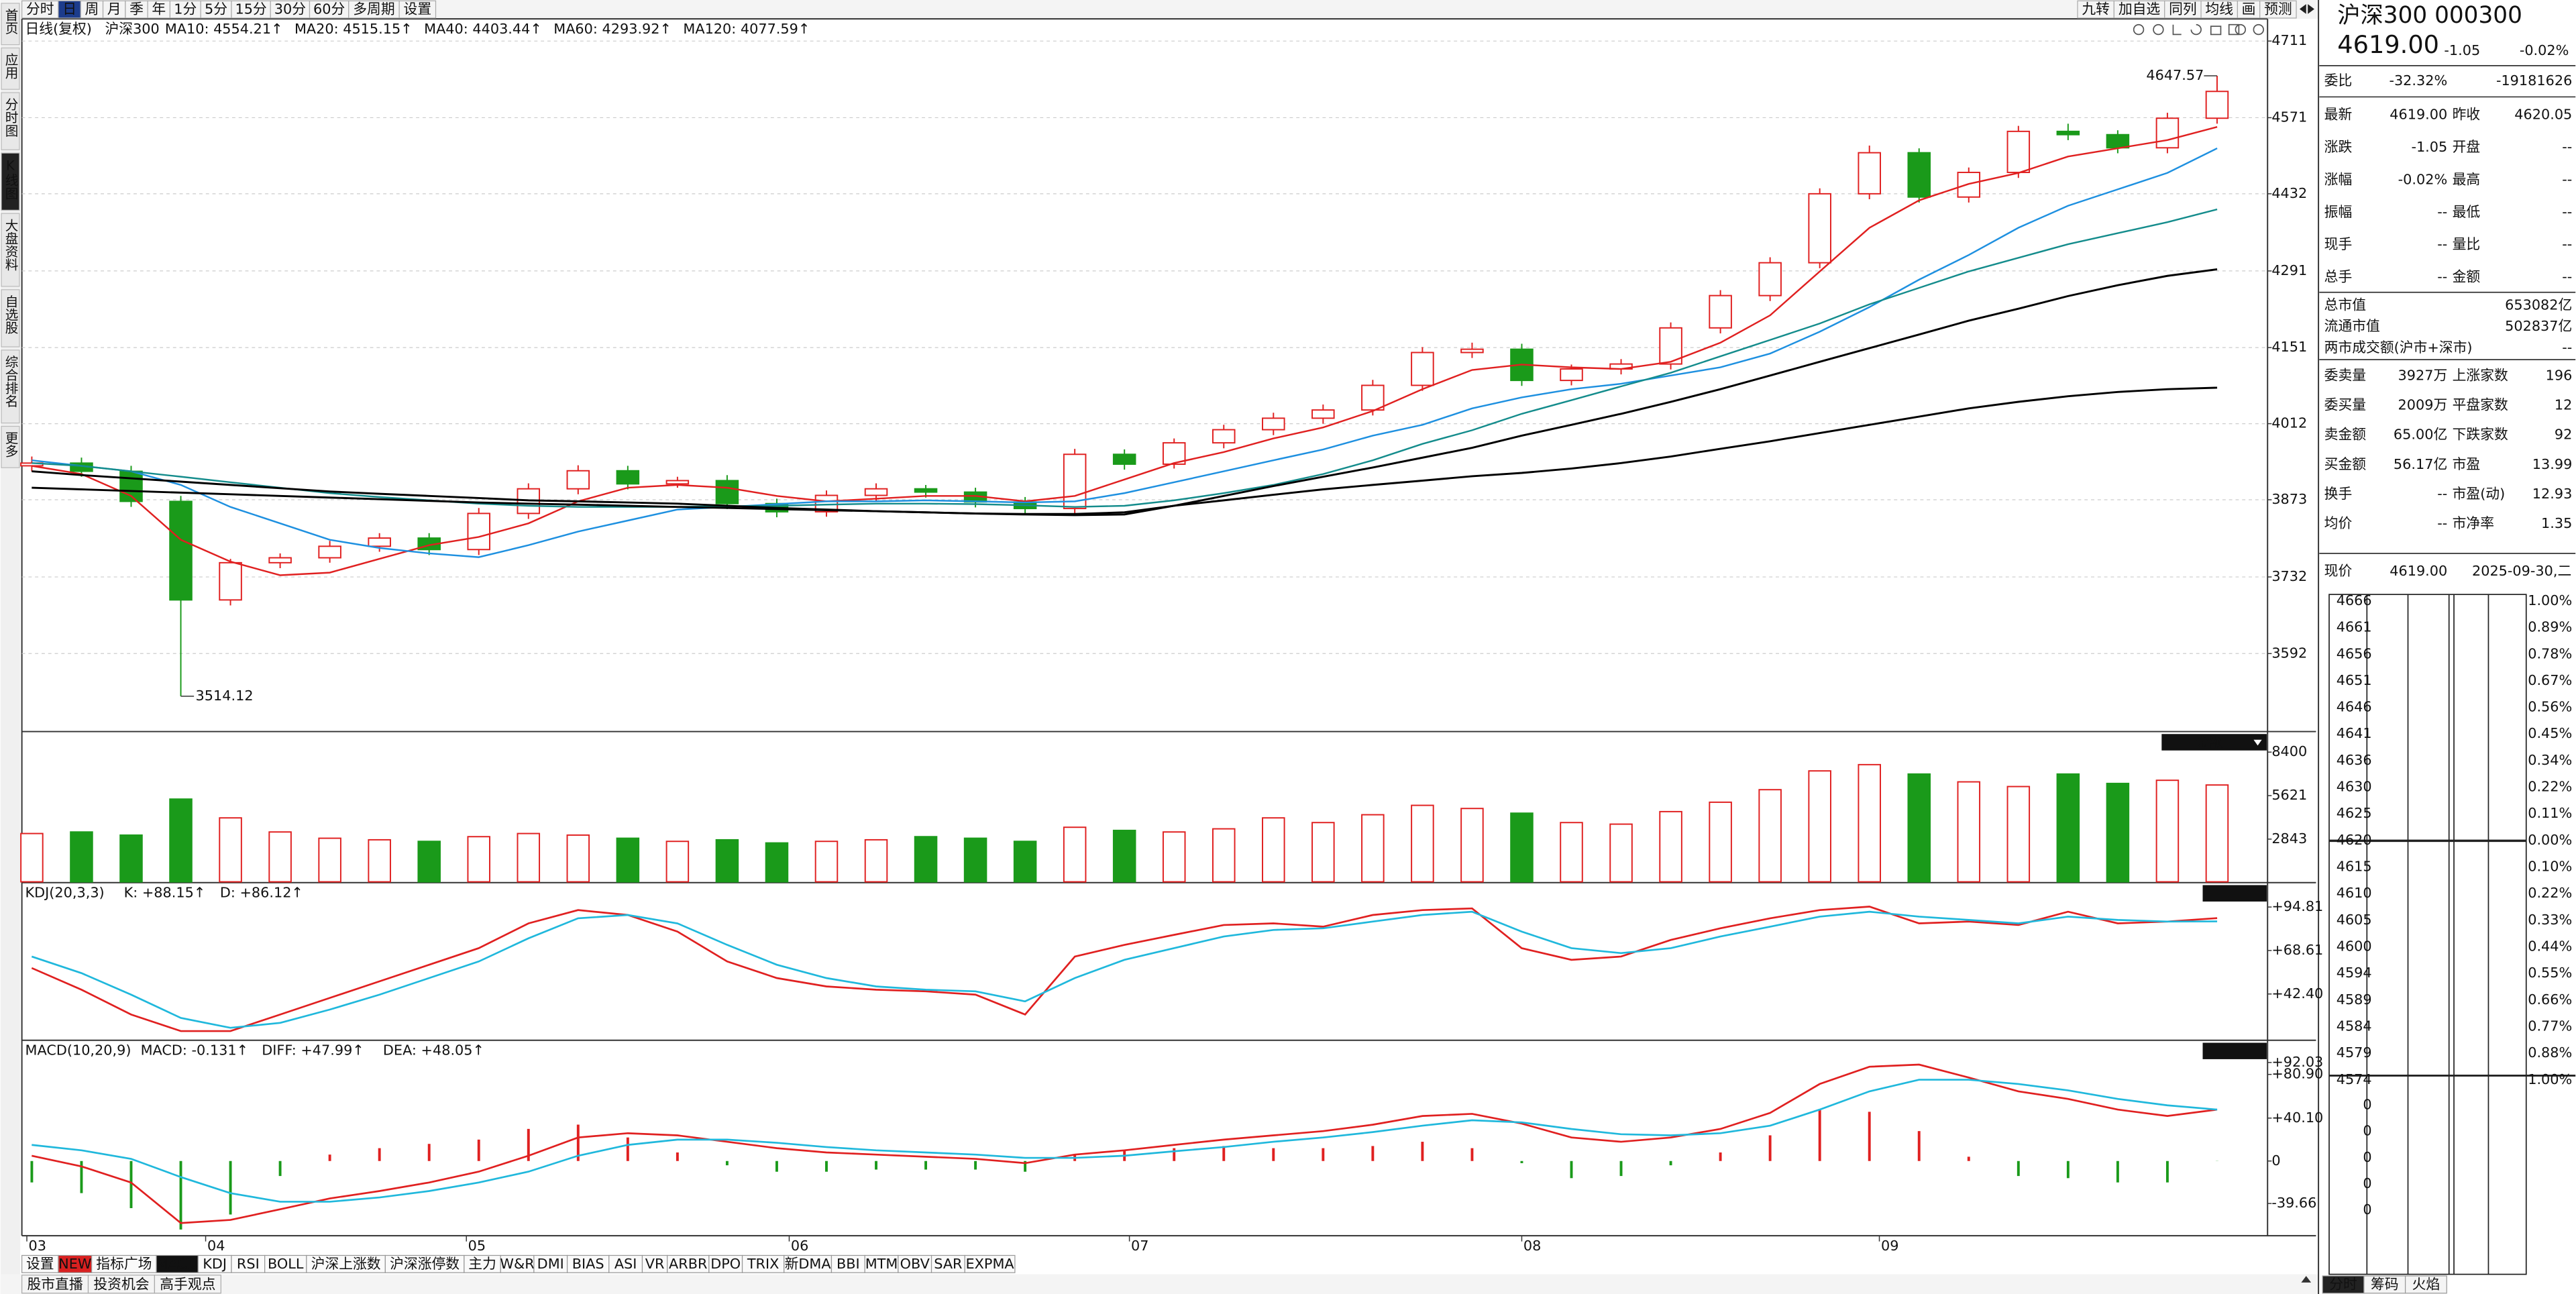  Describe the element at coordinates (2543, 114) in the screenshot. I see `row-value: 4620.05` at that location.